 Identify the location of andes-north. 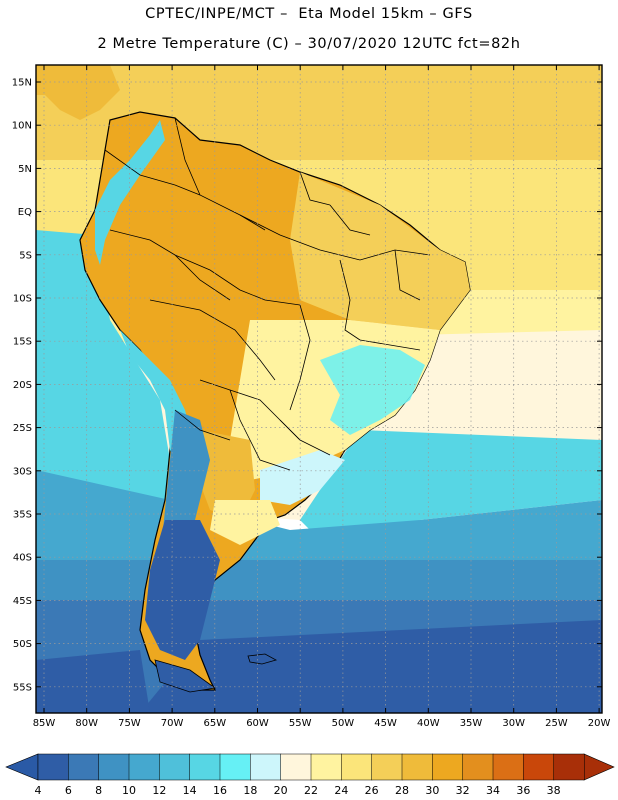
(130, 192).